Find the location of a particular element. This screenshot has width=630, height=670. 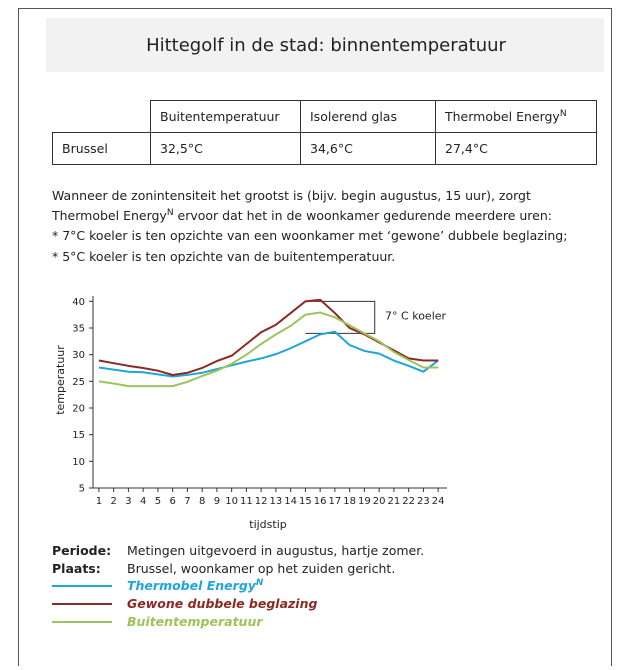

x-tick-label: 9 is located at coordinates (217, 501).